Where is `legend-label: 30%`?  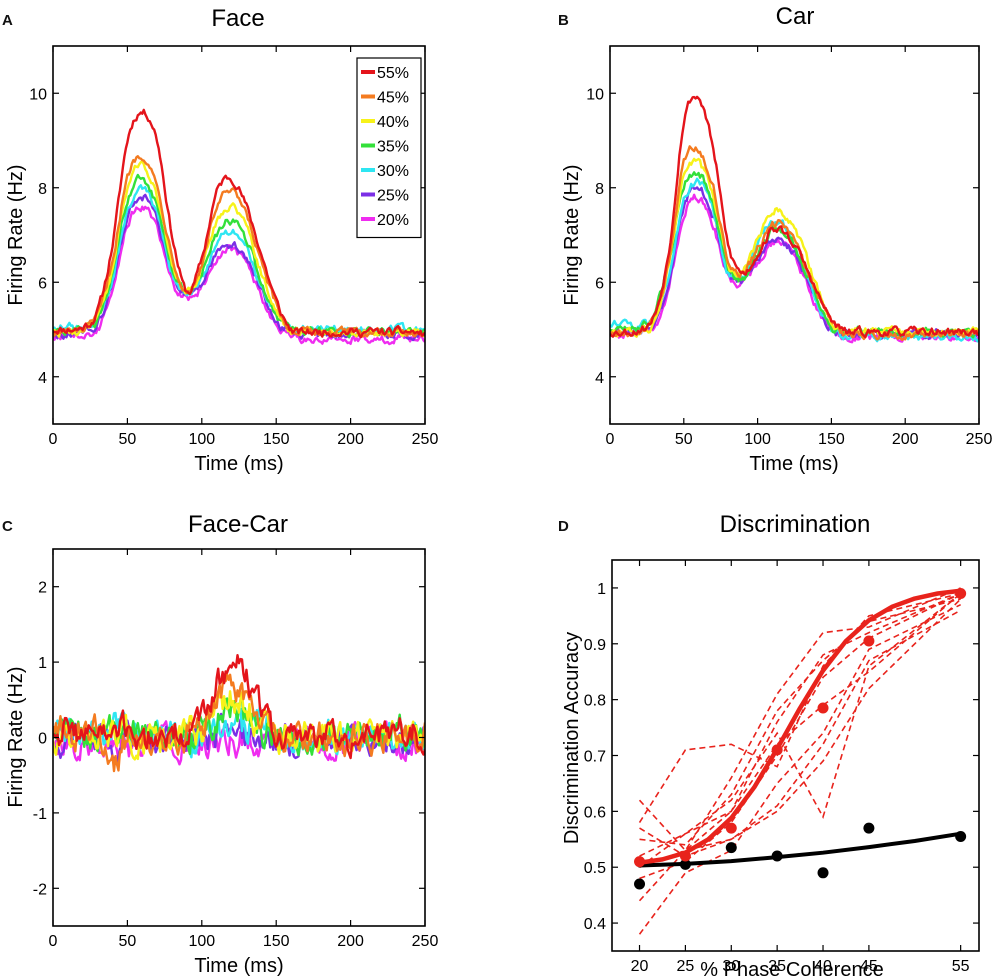
legend-label: 30% is located at coordinates (393, 171).